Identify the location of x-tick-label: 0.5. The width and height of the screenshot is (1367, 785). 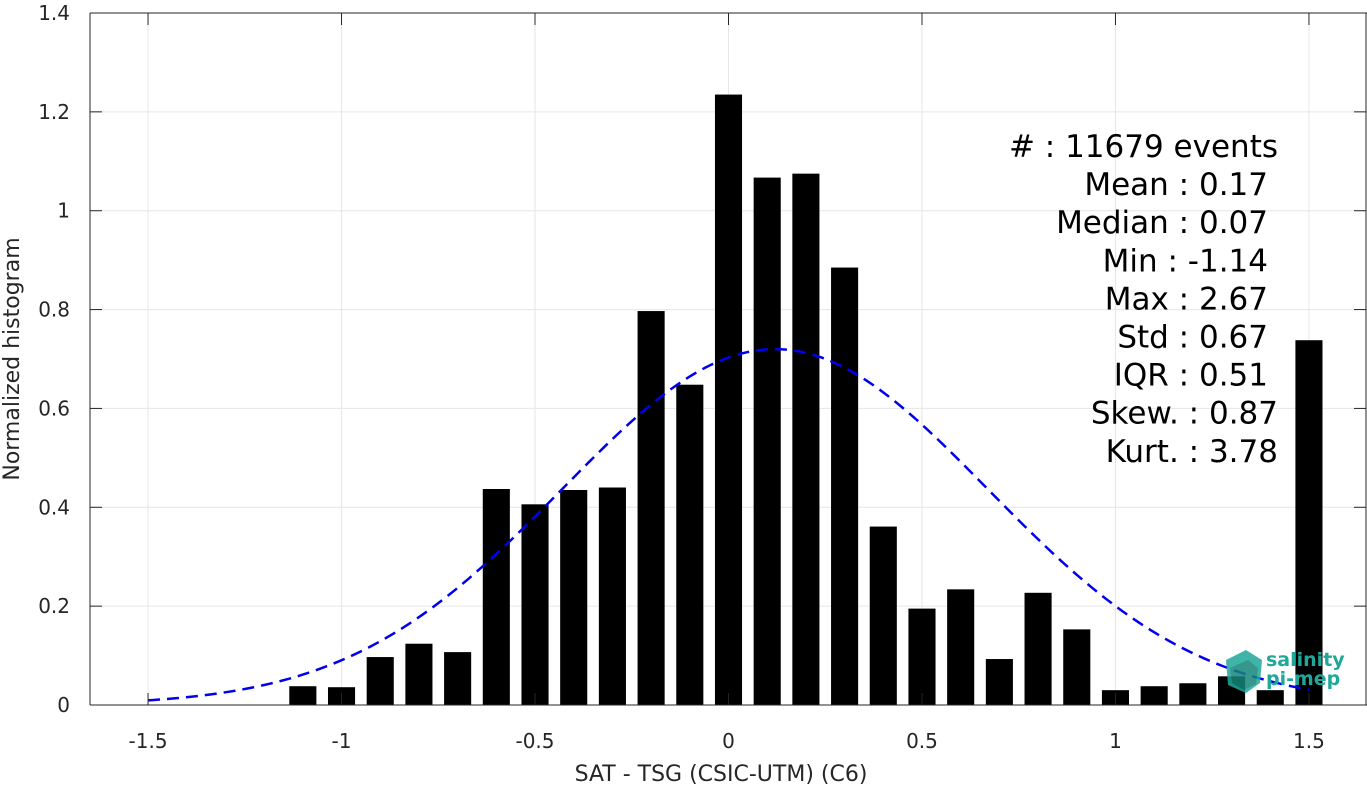
(922, 741).